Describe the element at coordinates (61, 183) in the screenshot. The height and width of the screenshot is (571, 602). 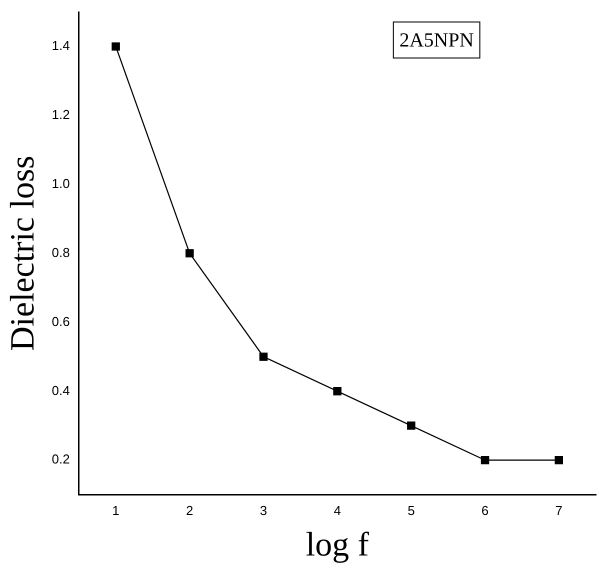
I see `y-tick-label: 1.0` at that location.